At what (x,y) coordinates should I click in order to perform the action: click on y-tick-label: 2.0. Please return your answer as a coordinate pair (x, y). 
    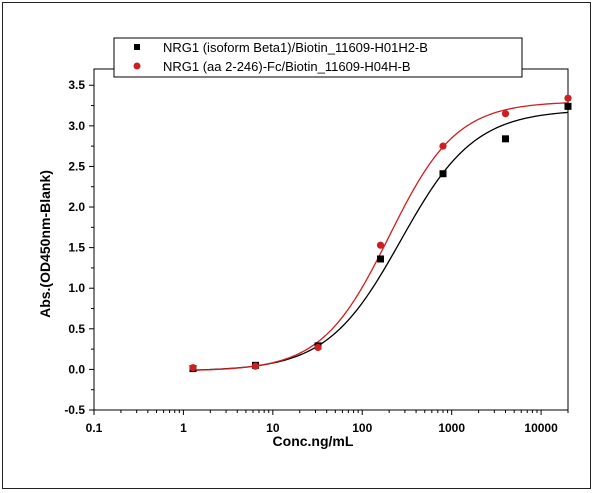
    Looking at the image, I should click on (76, 207).